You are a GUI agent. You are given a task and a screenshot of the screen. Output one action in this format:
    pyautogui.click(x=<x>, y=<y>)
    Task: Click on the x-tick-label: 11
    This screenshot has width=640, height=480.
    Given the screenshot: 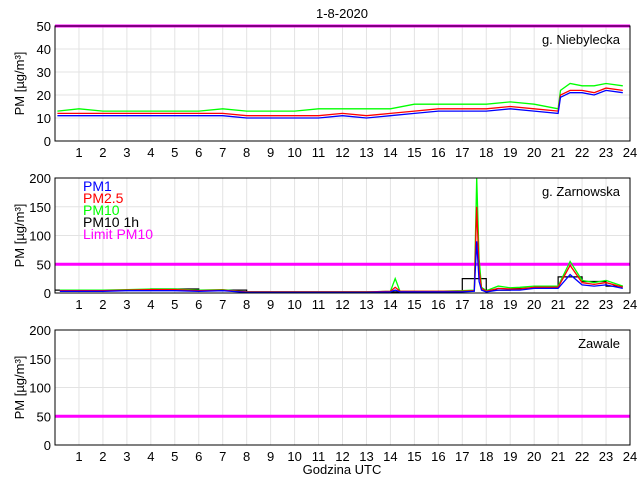 What is the action you would take?
    pyautogui.click(x=319, y=304)
    